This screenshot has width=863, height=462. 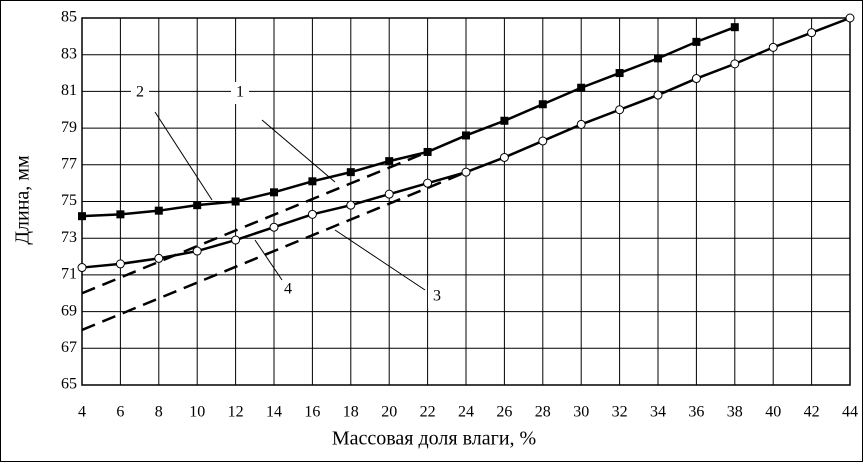 I want to click on x-tick-label: 40, so click(x=773, y=412).